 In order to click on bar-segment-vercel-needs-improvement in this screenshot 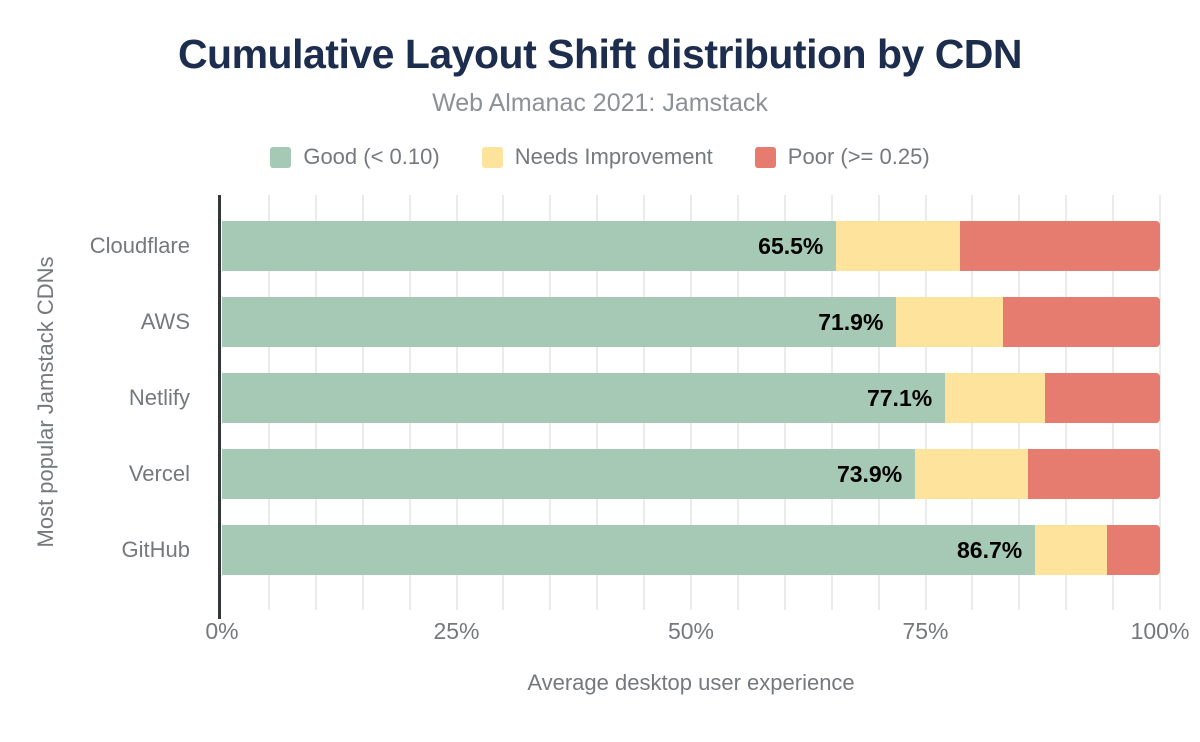, I will do `click(971, 474)`.